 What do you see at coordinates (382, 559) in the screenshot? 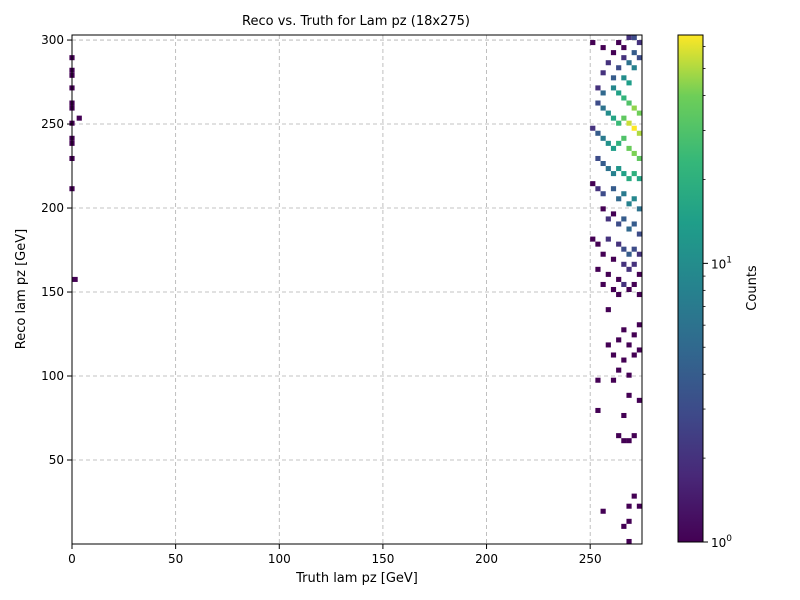
I see `x-tick-label: 150` at bounding box center [382, 559].